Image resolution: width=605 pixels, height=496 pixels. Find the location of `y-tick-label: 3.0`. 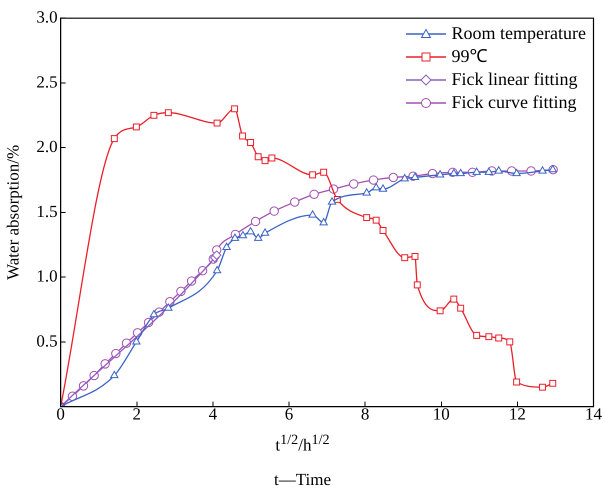

y-tick-label: 3.0 is located at coordinates (47, 17).